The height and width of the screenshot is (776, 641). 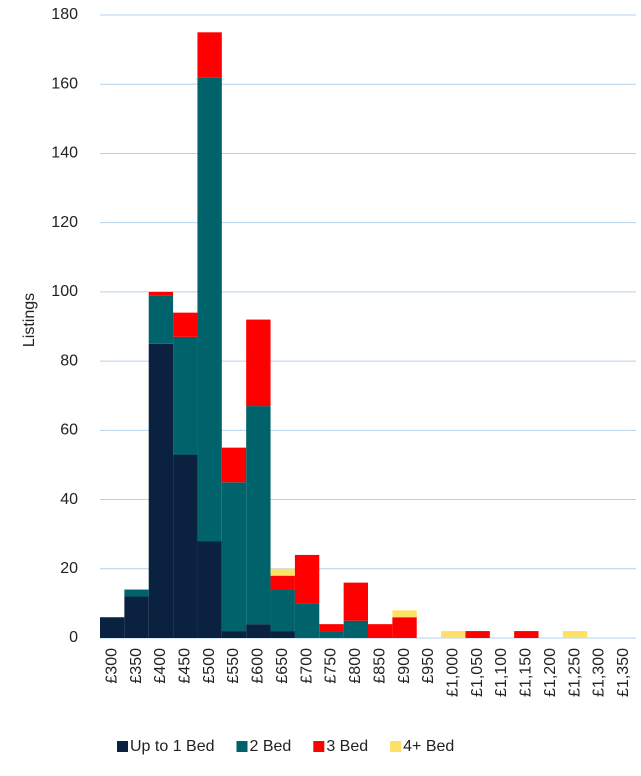 What do you see at coordinates (347, 746) in the screenshot?
I see `legend-label: 3 Bed` at bounding box center [347, 746].